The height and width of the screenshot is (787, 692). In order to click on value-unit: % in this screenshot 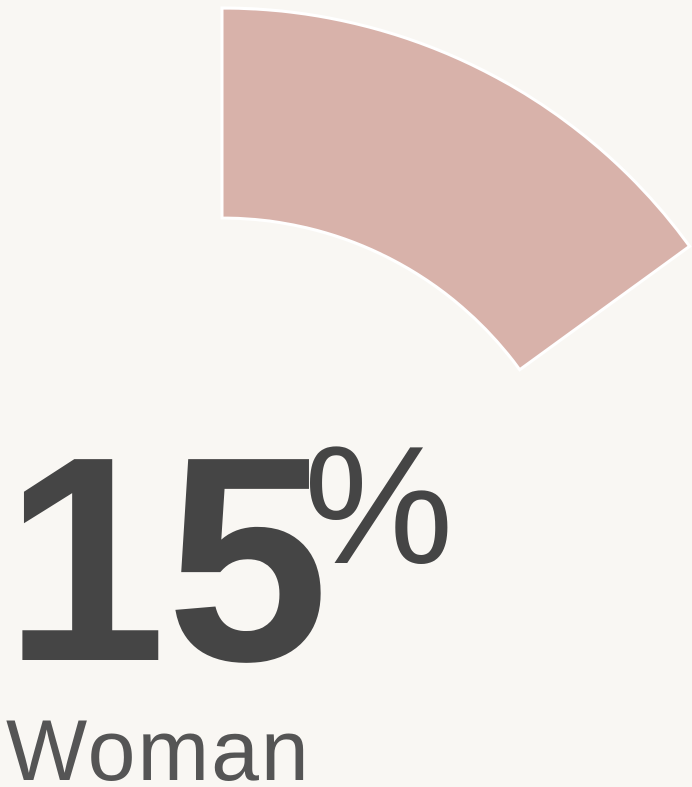, I will do `click(378, 505)`.